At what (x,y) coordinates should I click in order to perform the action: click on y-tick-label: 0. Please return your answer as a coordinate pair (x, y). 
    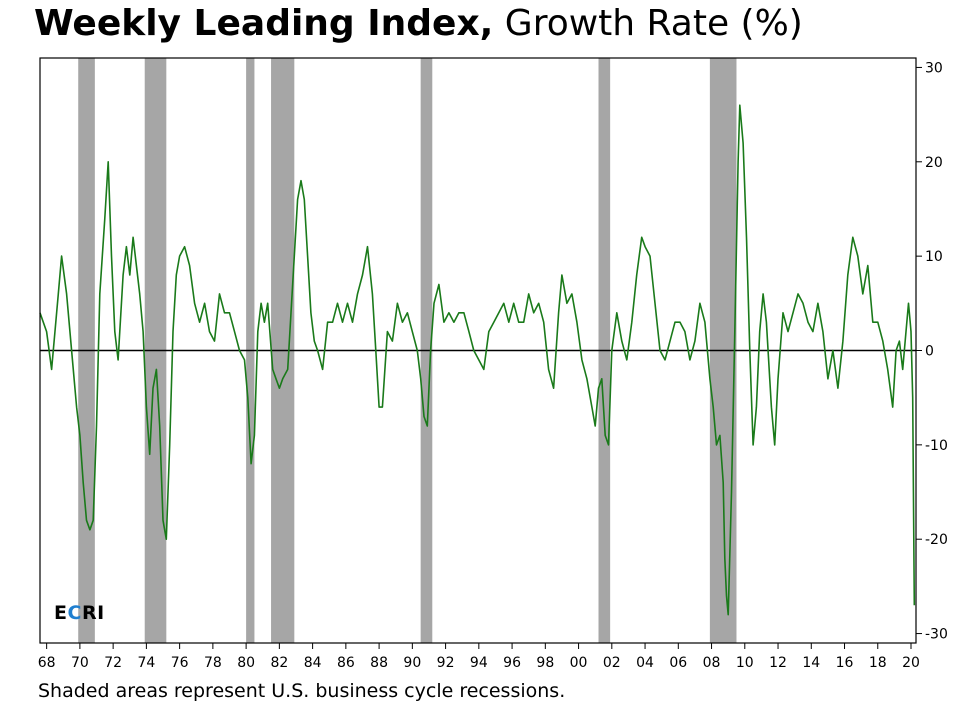
    Looking at the image, I should click on (929, 352).